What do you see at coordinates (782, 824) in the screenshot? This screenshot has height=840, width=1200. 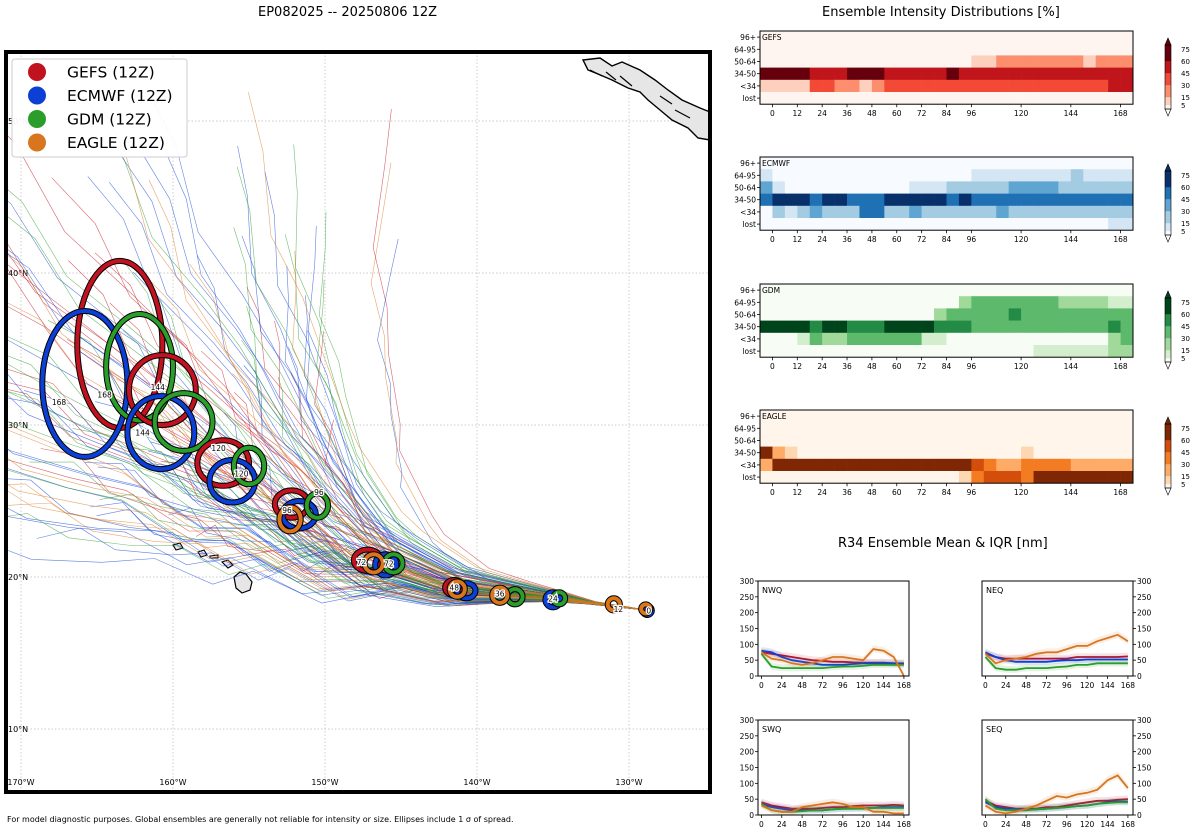 I see `r34-xtick-label: 24` at bounding box center [782, 824].